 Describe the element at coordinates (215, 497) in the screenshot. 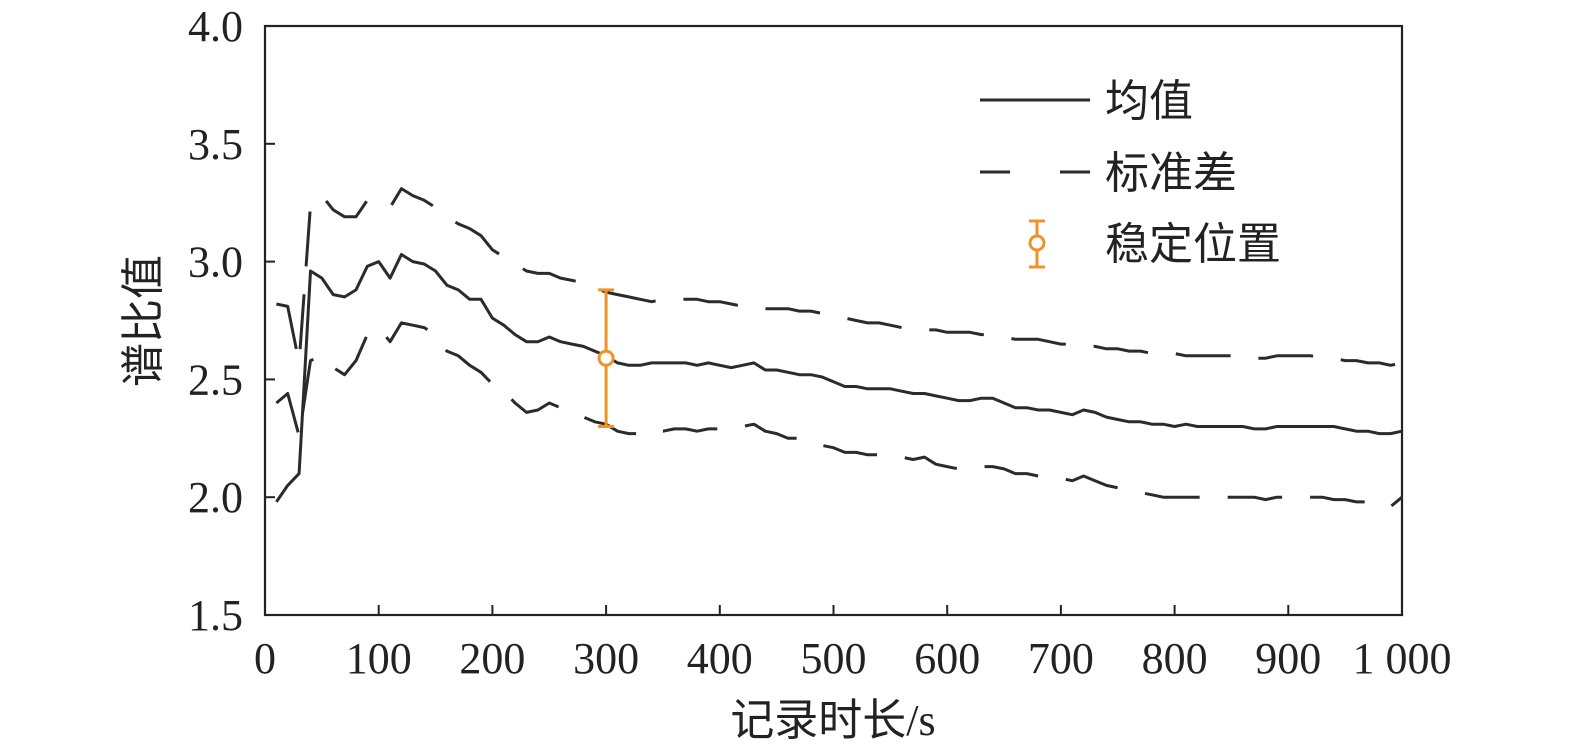

I see `y-tick-label: 2.0` at that location.